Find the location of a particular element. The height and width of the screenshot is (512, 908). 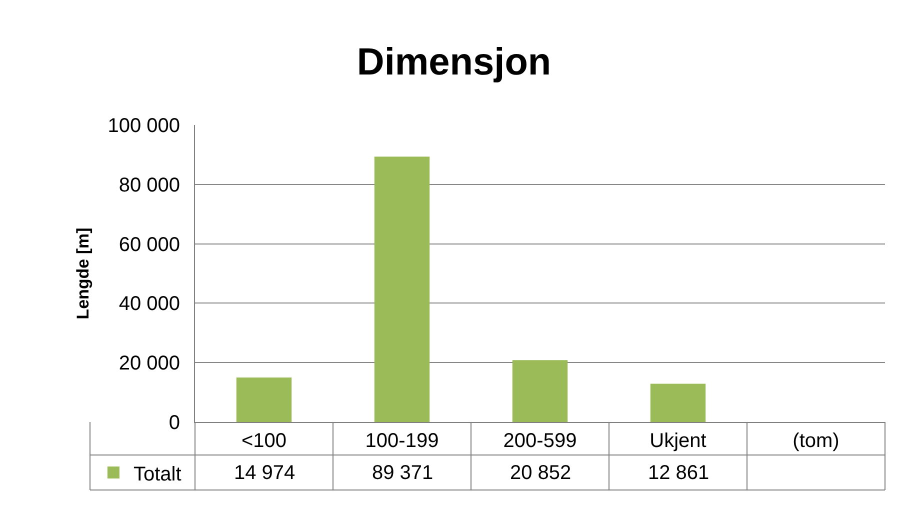

y-tick-label: 20 000 is located at coordinates (149, 363).